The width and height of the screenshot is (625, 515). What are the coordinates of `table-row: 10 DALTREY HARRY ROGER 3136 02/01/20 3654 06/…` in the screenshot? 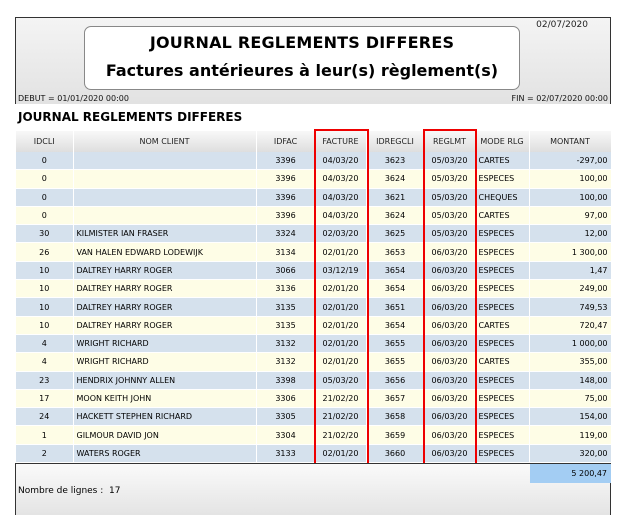 It's located at (314, 289).